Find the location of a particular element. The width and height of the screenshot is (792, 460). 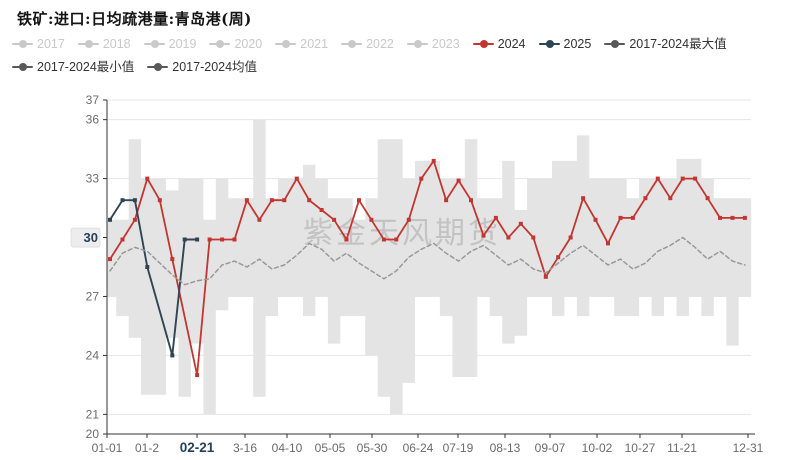

legend-label: 2017-2024最小值 is located at coordinates (86, 67).